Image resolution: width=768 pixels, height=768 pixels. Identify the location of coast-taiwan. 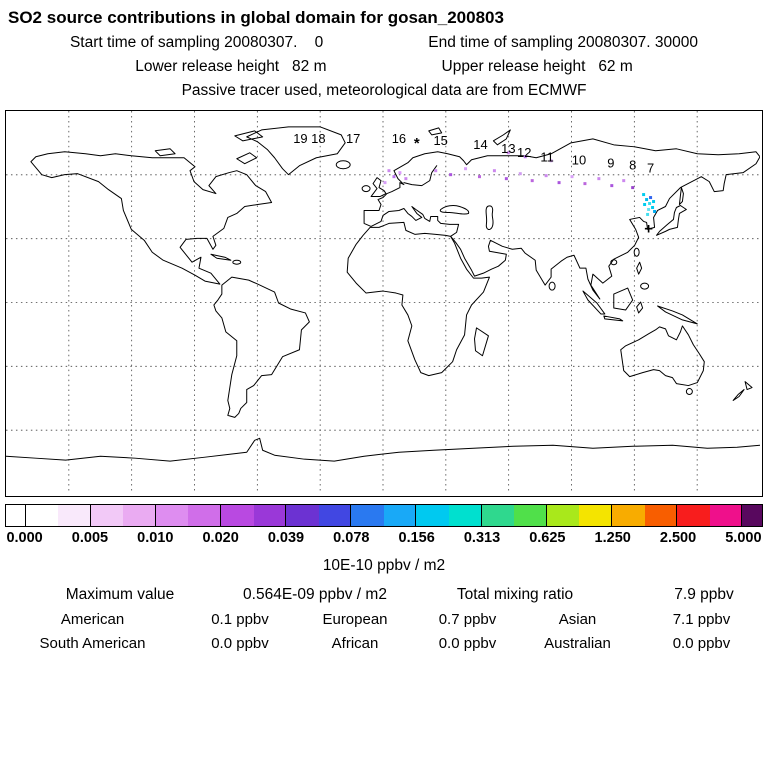
(636, 252).